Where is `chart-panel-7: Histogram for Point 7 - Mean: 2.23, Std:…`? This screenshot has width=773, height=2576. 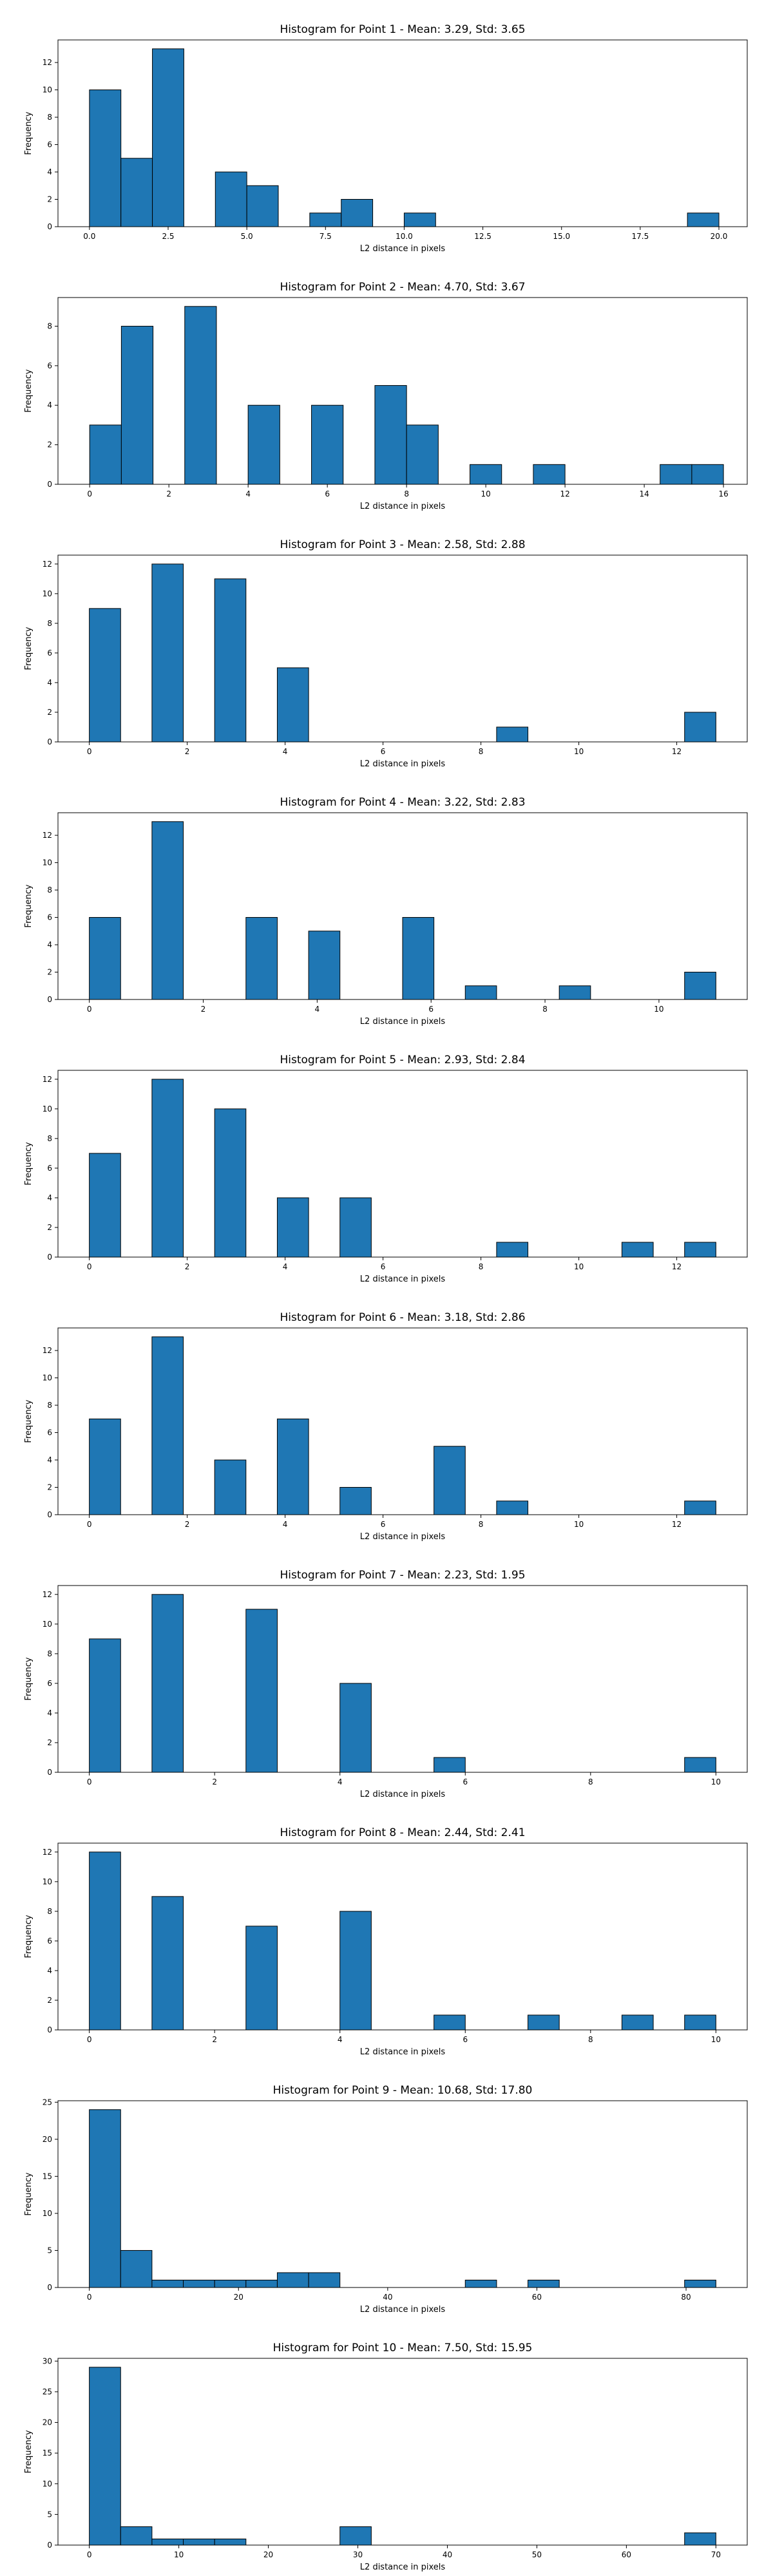 chart-panel-7: Histogram for Point 7 - Mean: 2.23, Std:… is located at coordinates (386, 1684).